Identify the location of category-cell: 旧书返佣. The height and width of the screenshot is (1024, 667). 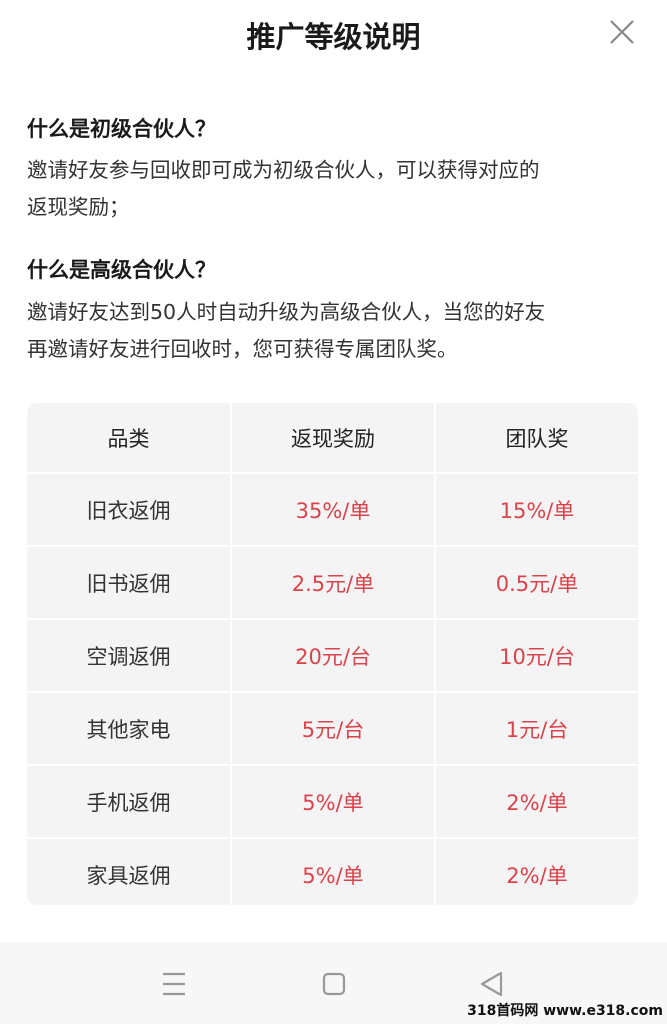
(128, 583).